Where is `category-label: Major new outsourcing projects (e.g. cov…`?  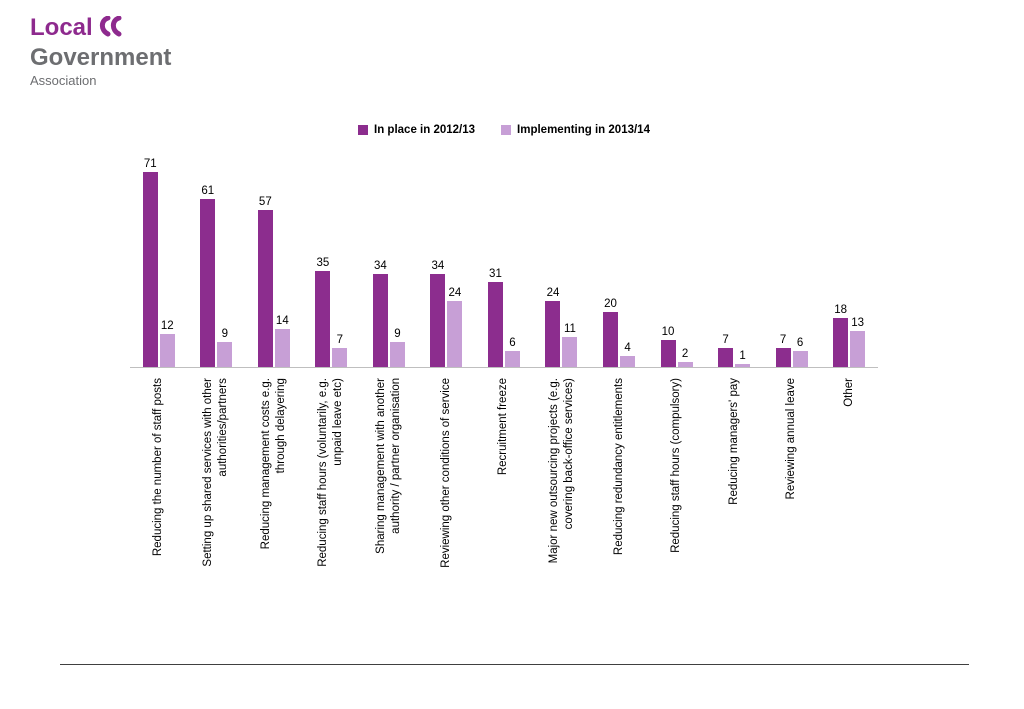
category-label: Major new outsourcing projects (e.g. cov… is located at coordinates (561, 471).